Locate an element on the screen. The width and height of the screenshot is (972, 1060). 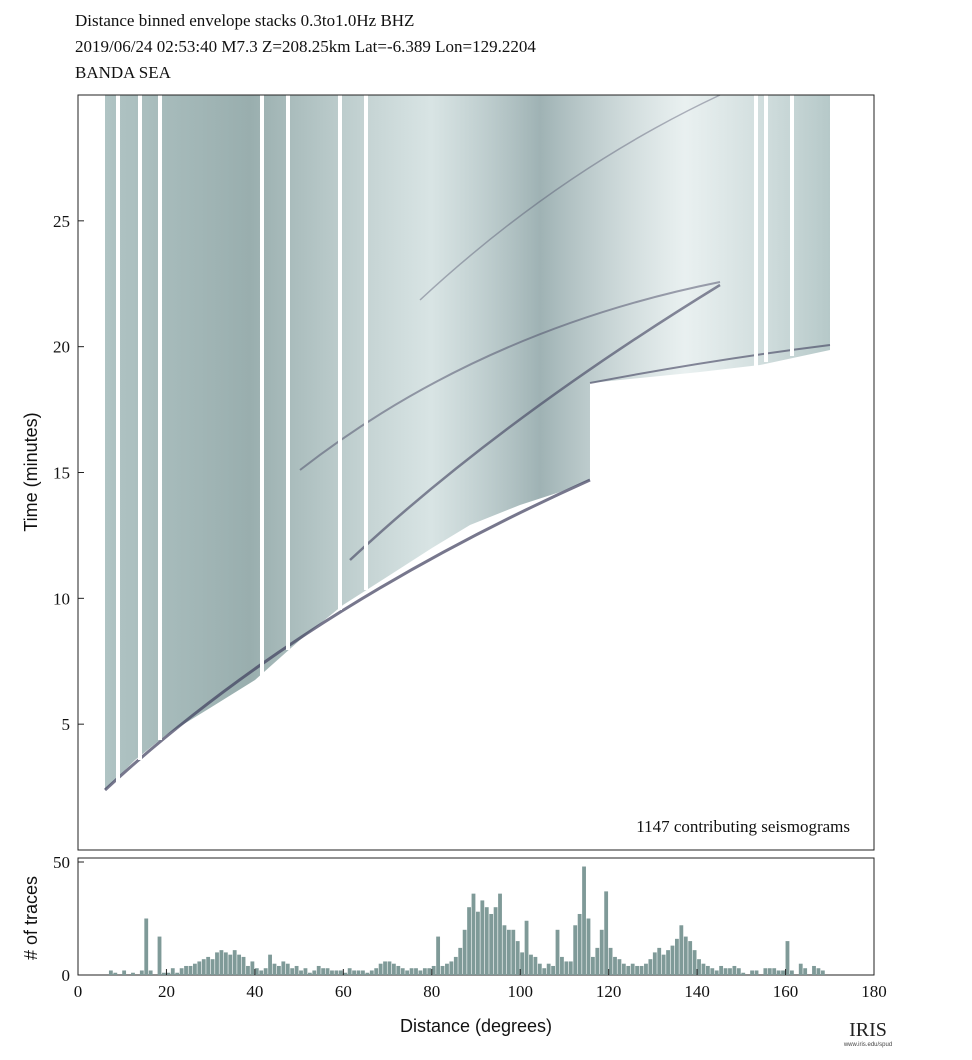
y-tick-label: 10 is located at coordinates (61, 598).